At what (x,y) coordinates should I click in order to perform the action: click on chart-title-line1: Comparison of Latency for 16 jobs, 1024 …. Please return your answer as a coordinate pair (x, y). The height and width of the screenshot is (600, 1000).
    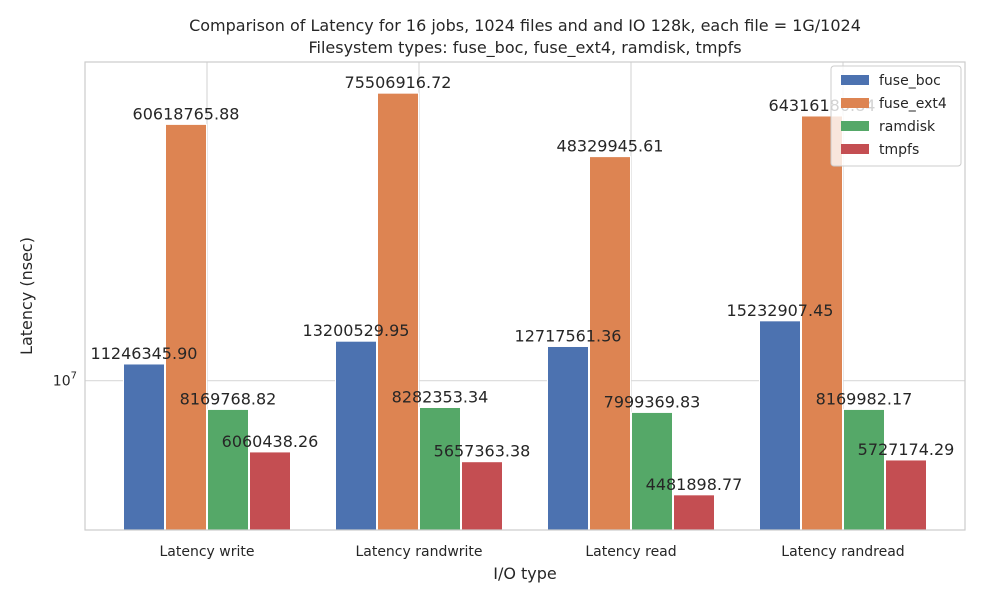
    Looking at the image, I should click on (525, 25).